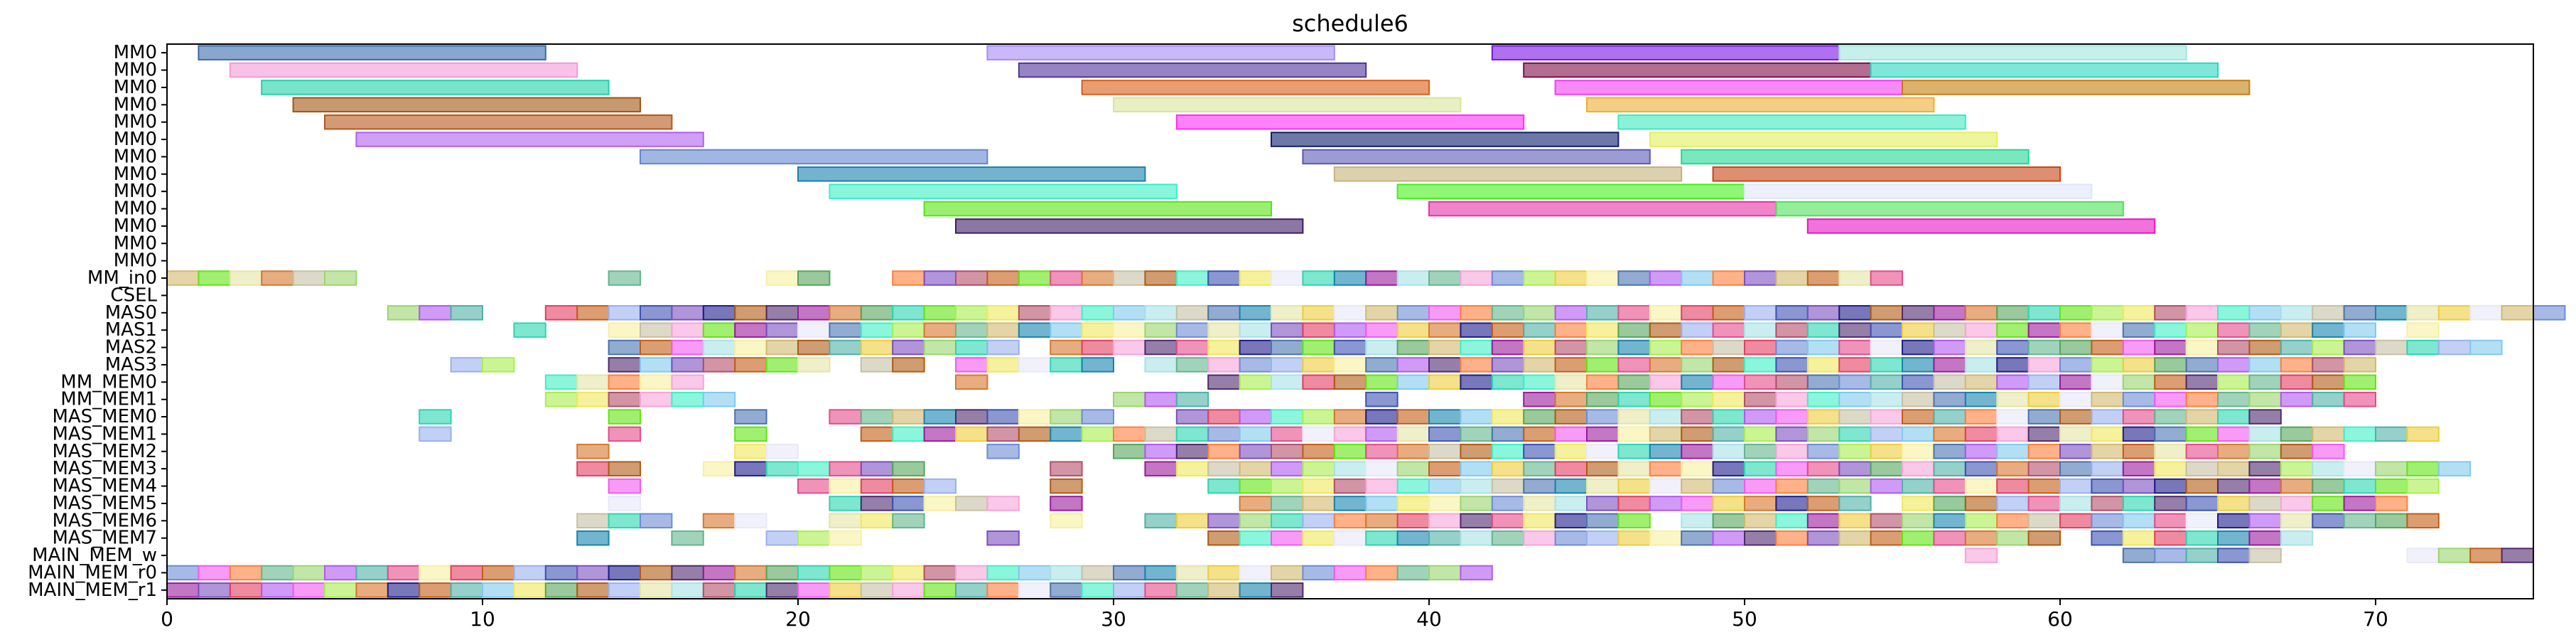 Image resolution: width=2576 pixels, height=640 pixels. I want to click on y-tick-label: MM_MEM1, so click(108, 399).